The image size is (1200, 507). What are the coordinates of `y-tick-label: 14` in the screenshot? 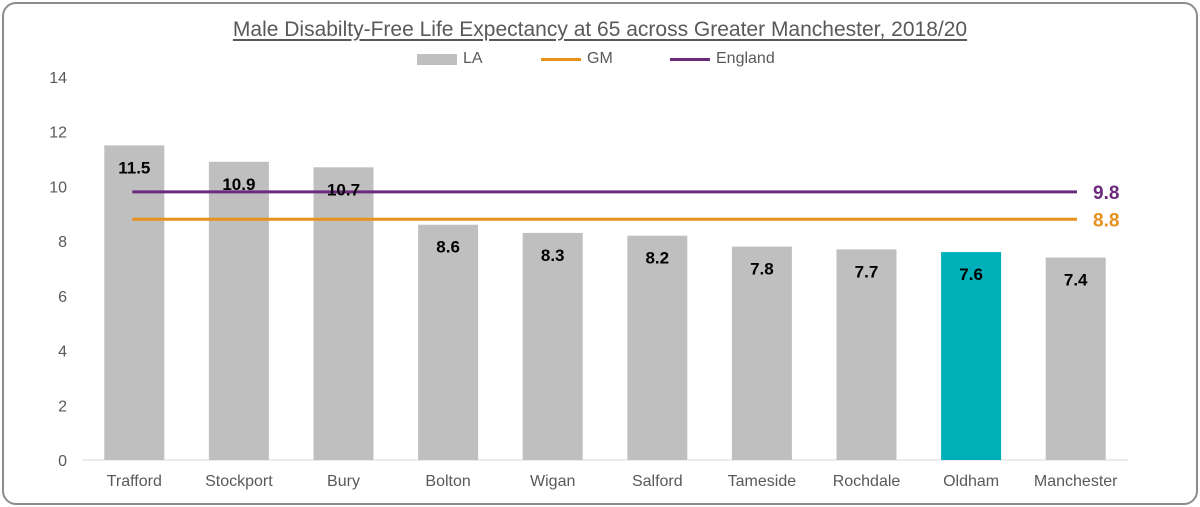 It's located at (58, 78).